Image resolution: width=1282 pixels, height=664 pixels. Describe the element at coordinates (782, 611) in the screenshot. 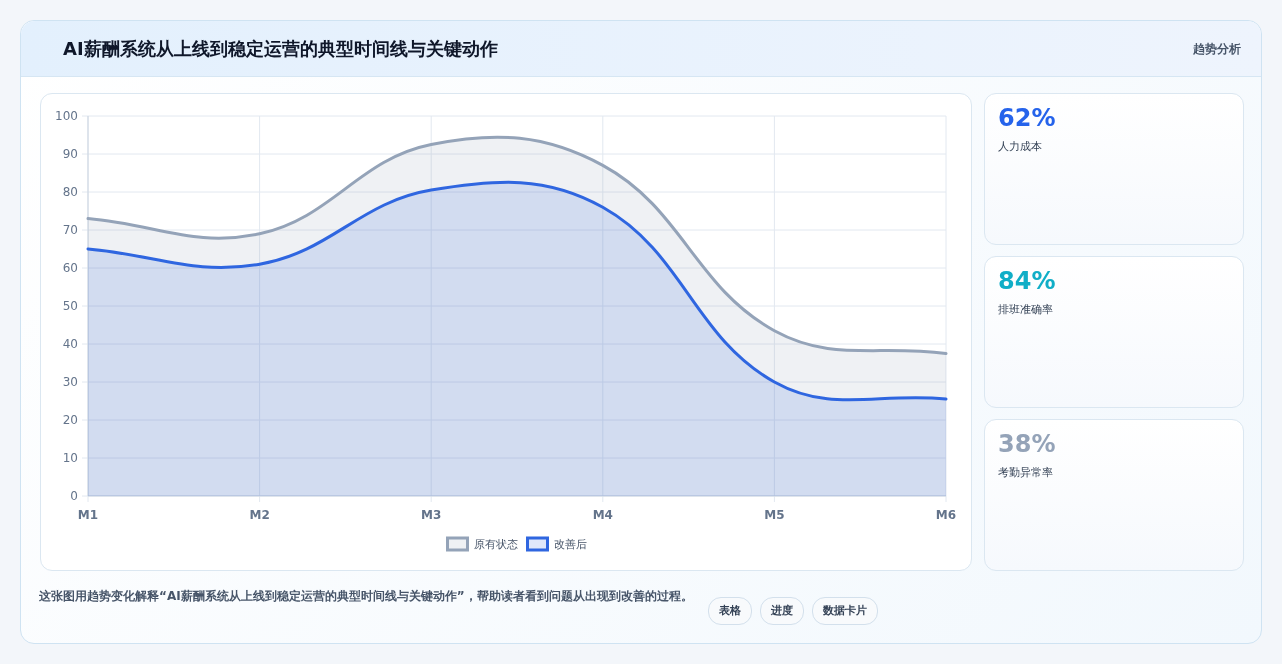

I see `text: 进度` at that location.